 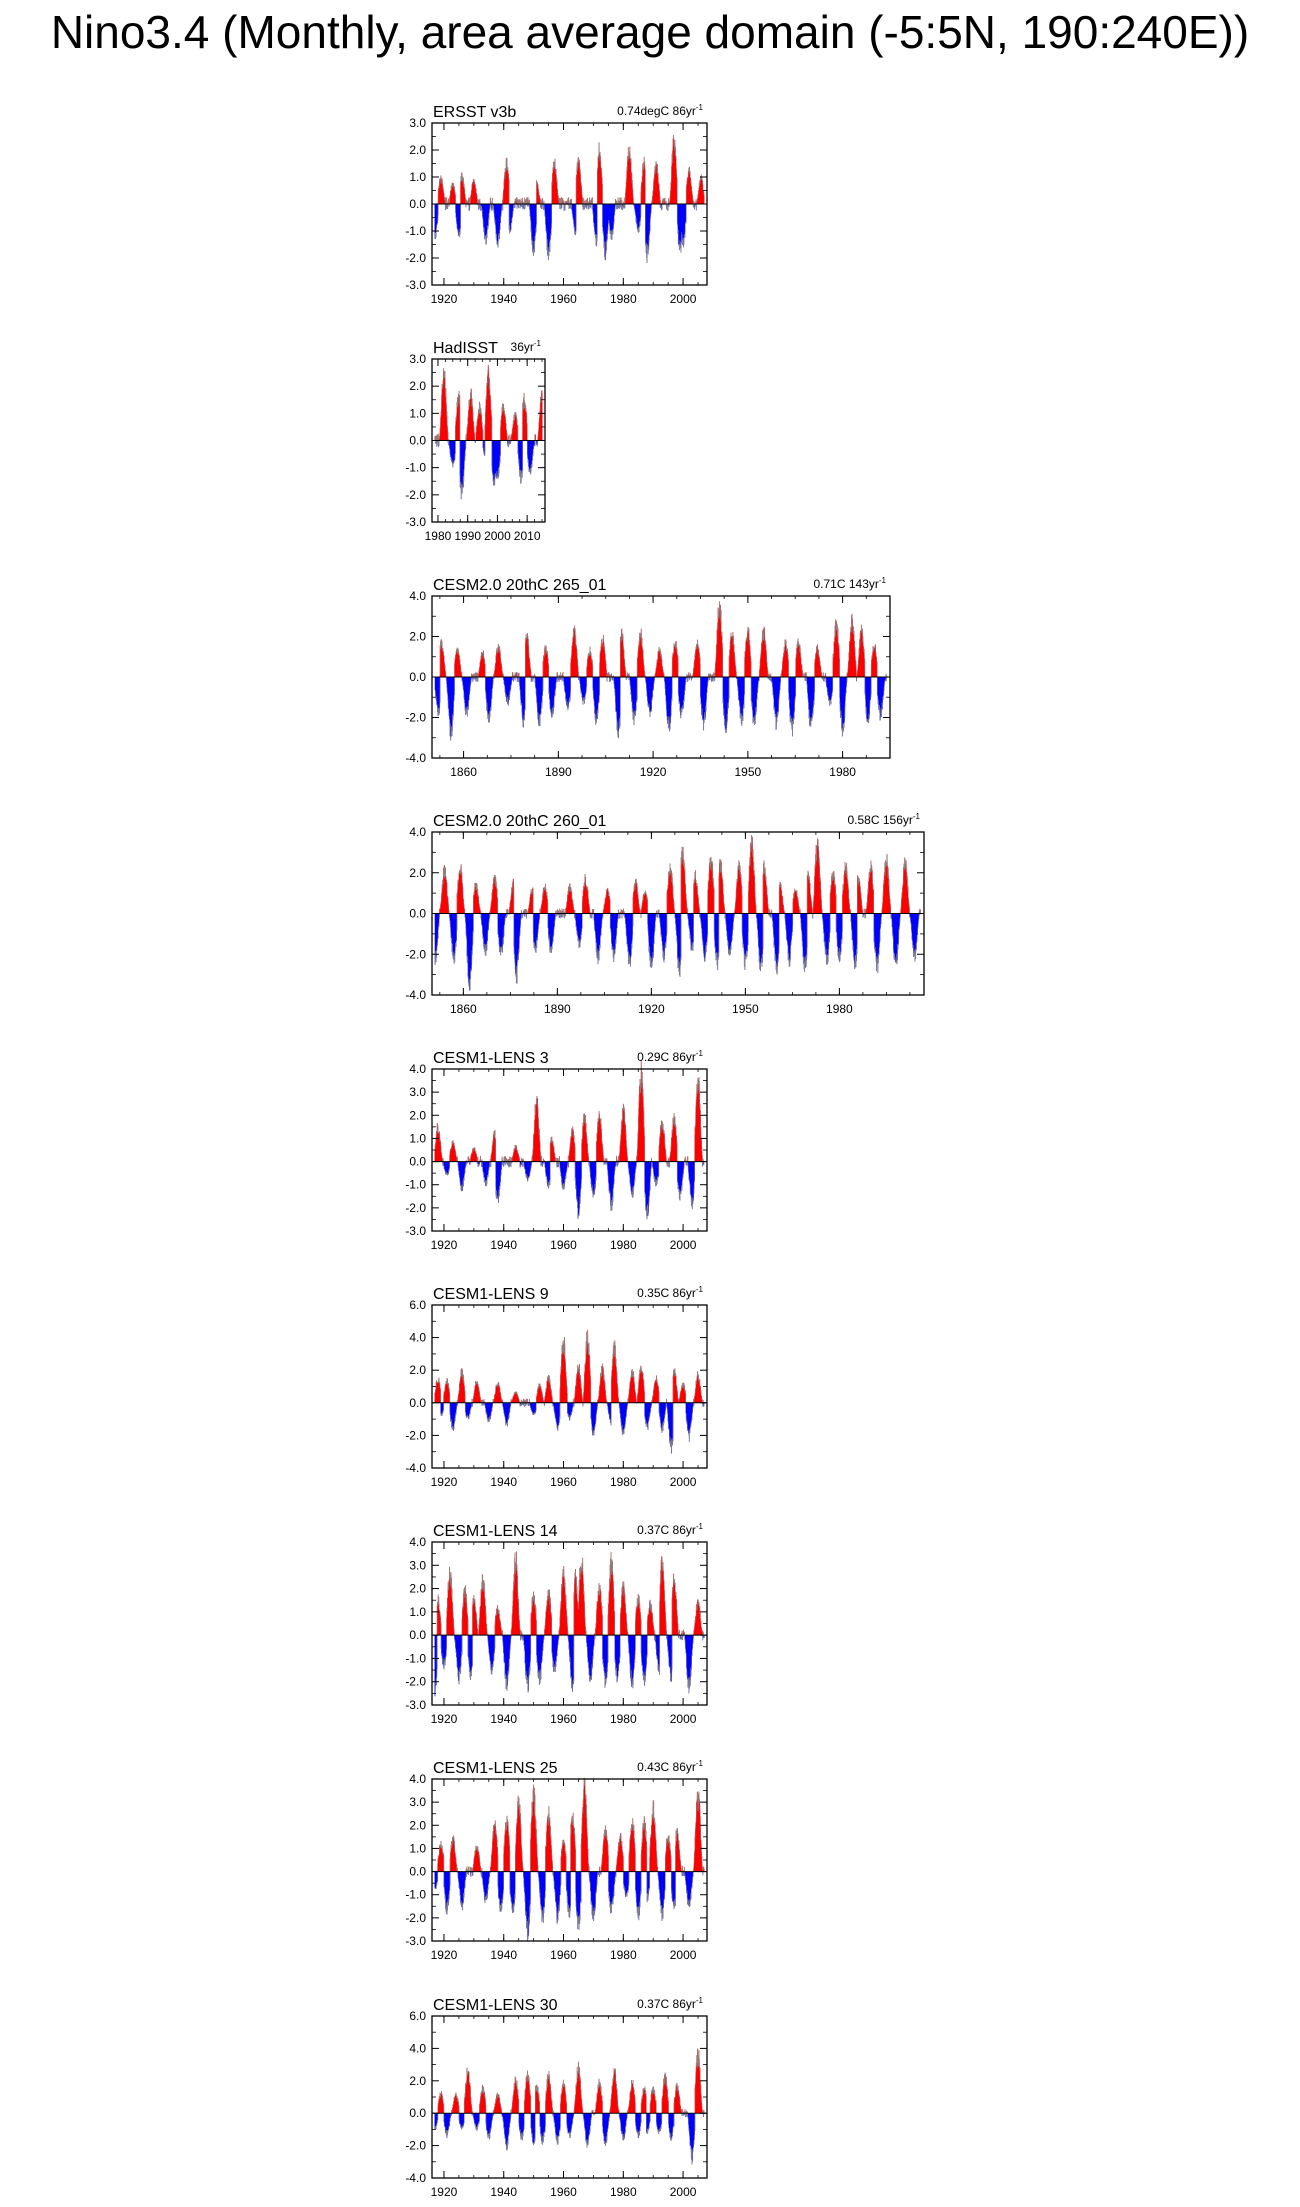 I want to click on x-tick-label: 1960, so click(x=563, y=299).